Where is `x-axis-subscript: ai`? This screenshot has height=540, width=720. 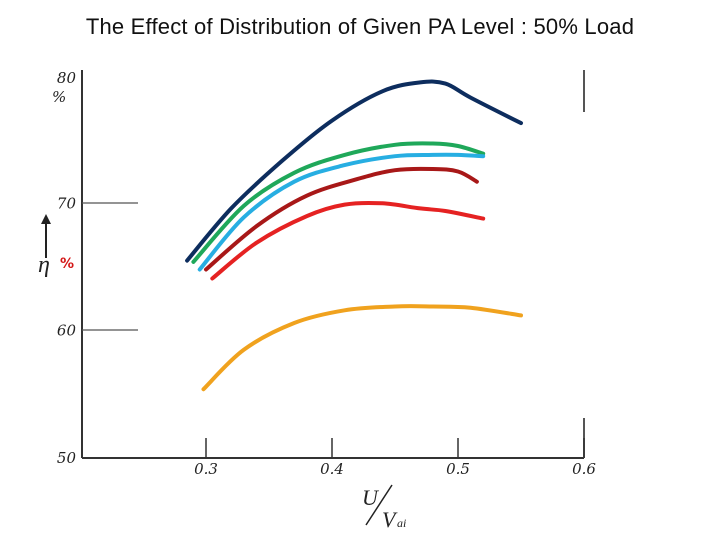
x-axis-subscript: ai is located at coordinates (401, 523).